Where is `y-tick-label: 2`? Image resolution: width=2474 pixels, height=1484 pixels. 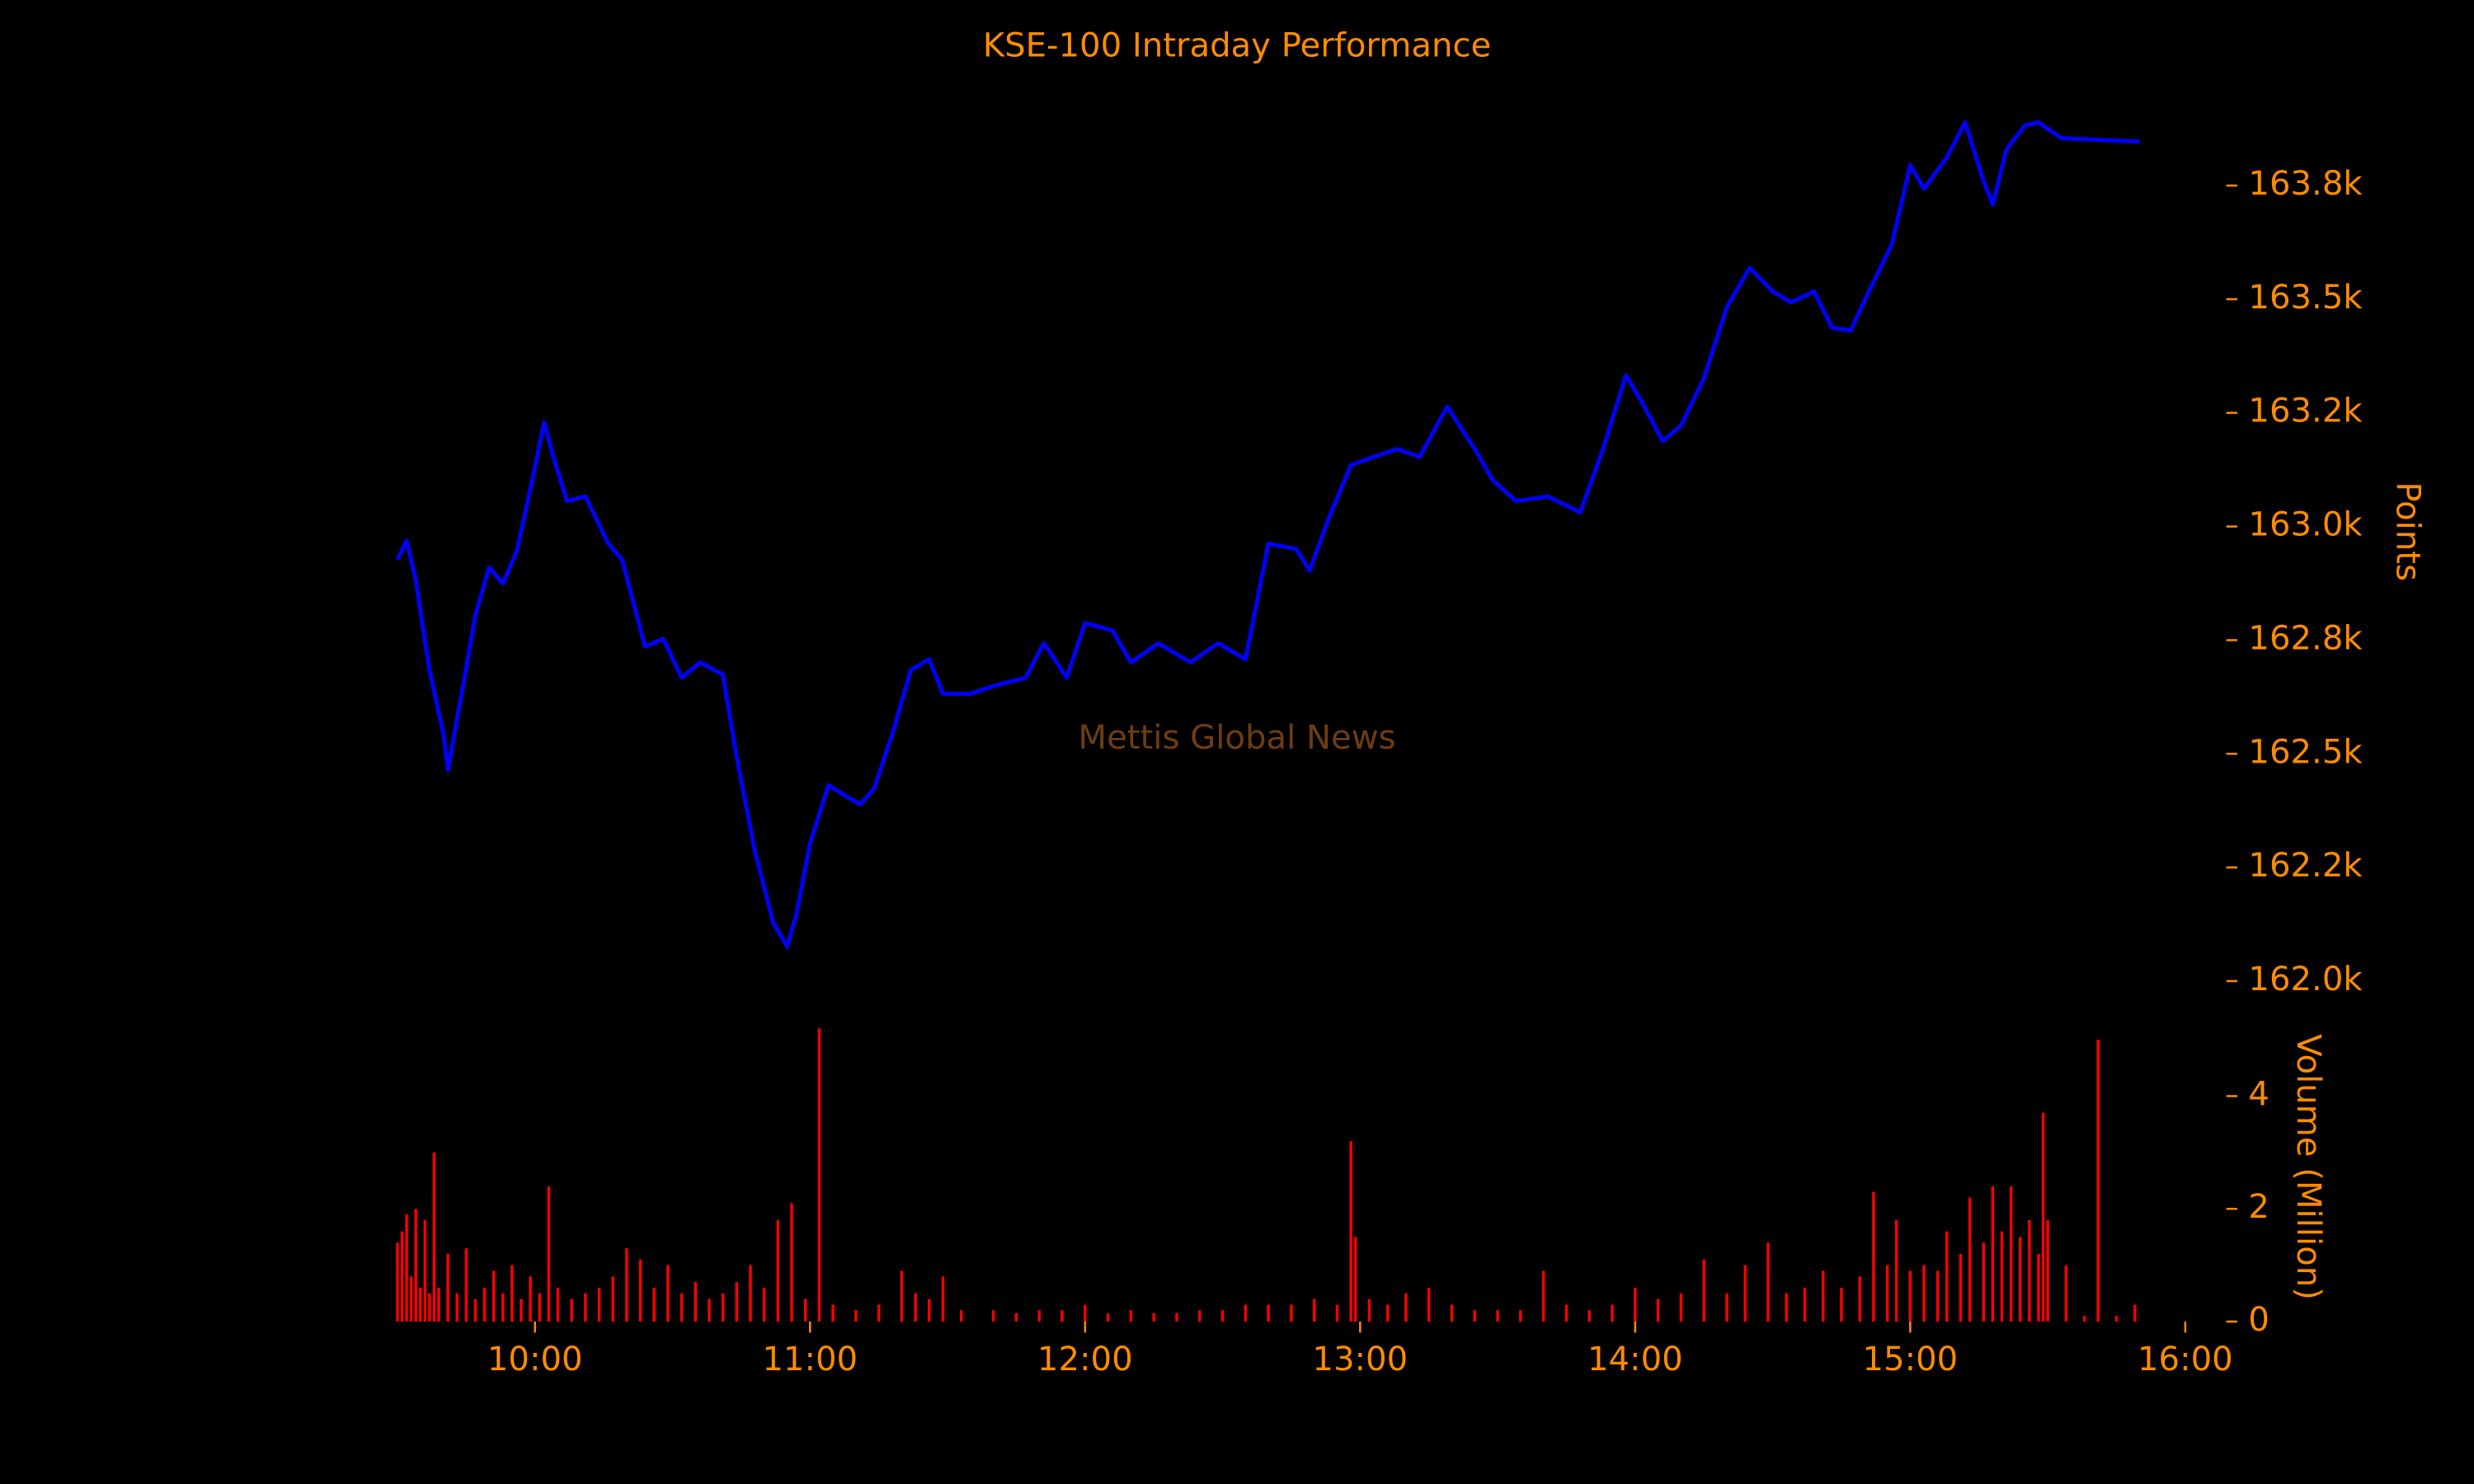
y-tick-label: 2 is located at coordinates (2258, 1207).